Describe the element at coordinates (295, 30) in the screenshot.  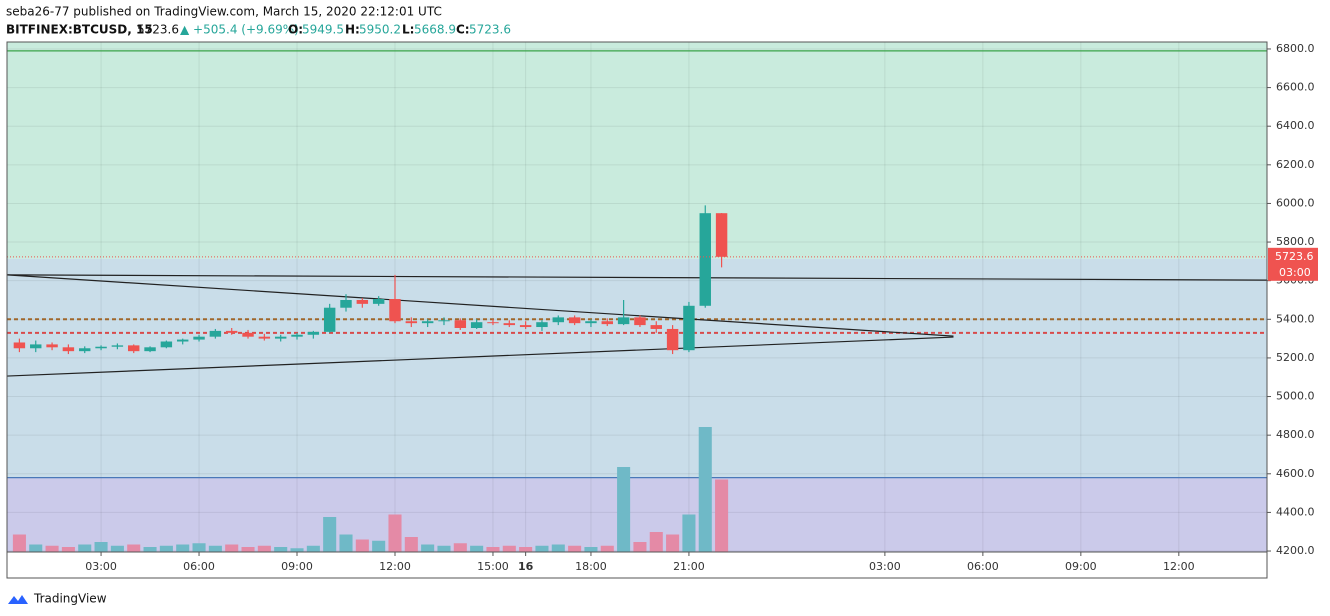
I see `o-label: O:` at that location.